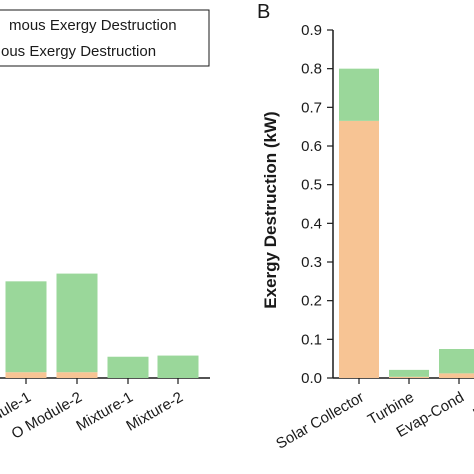  I want to click on panel-letter-b: B, so click(263, 12).